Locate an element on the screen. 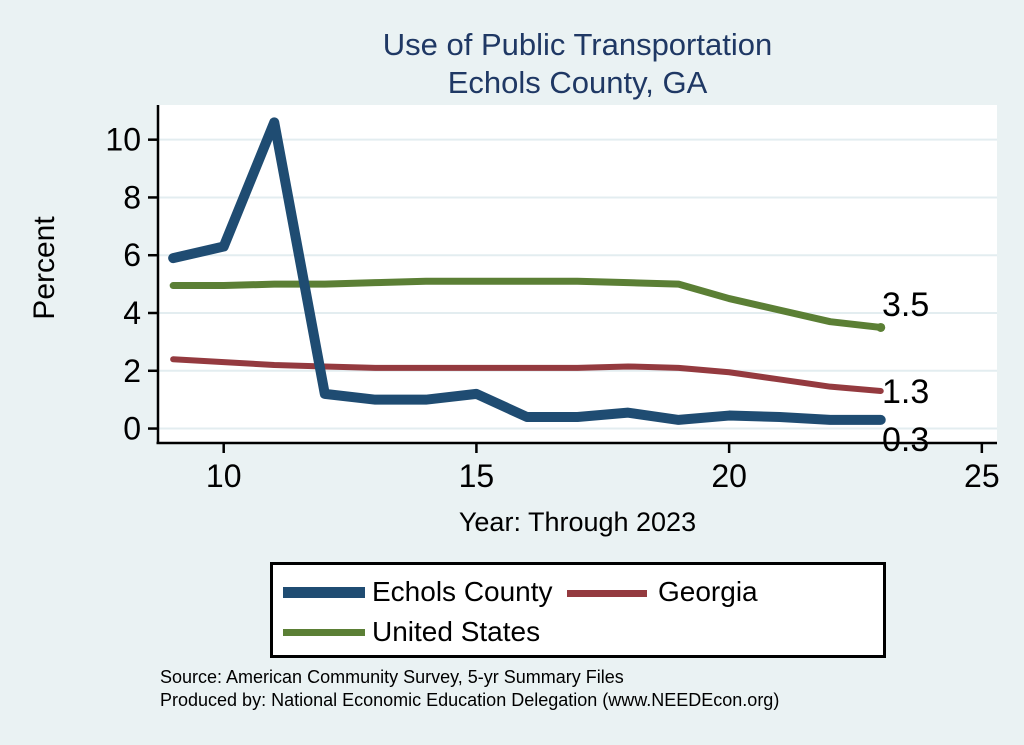 The image size is (1024, 745). y-tick-label: 10 is located at coordinates (123, 140).